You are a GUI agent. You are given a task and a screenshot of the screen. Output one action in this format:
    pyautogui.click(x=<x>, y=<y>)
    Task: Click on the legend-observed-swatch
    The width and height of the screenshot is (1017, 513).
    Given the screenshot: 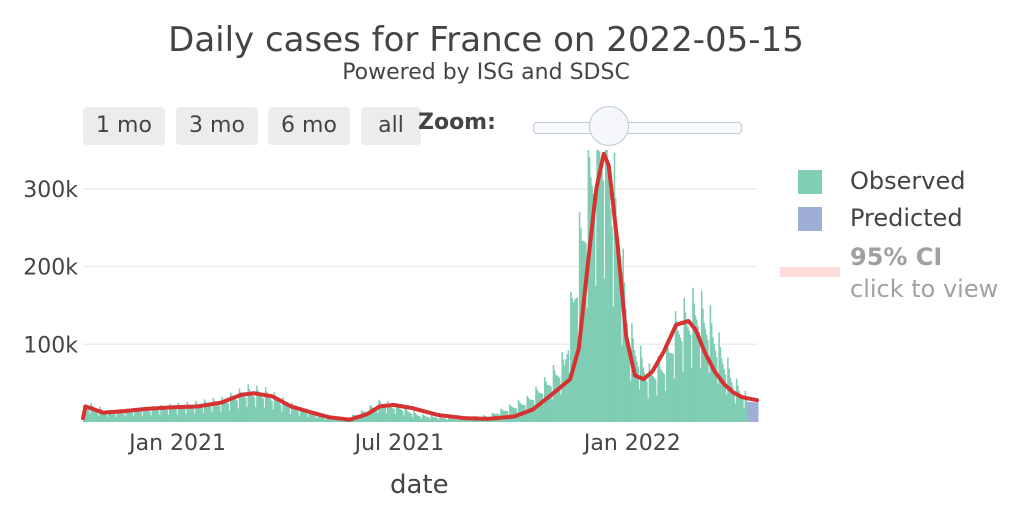 What is the action you would take?
    pyautogui.click(x=810, y=182)
    